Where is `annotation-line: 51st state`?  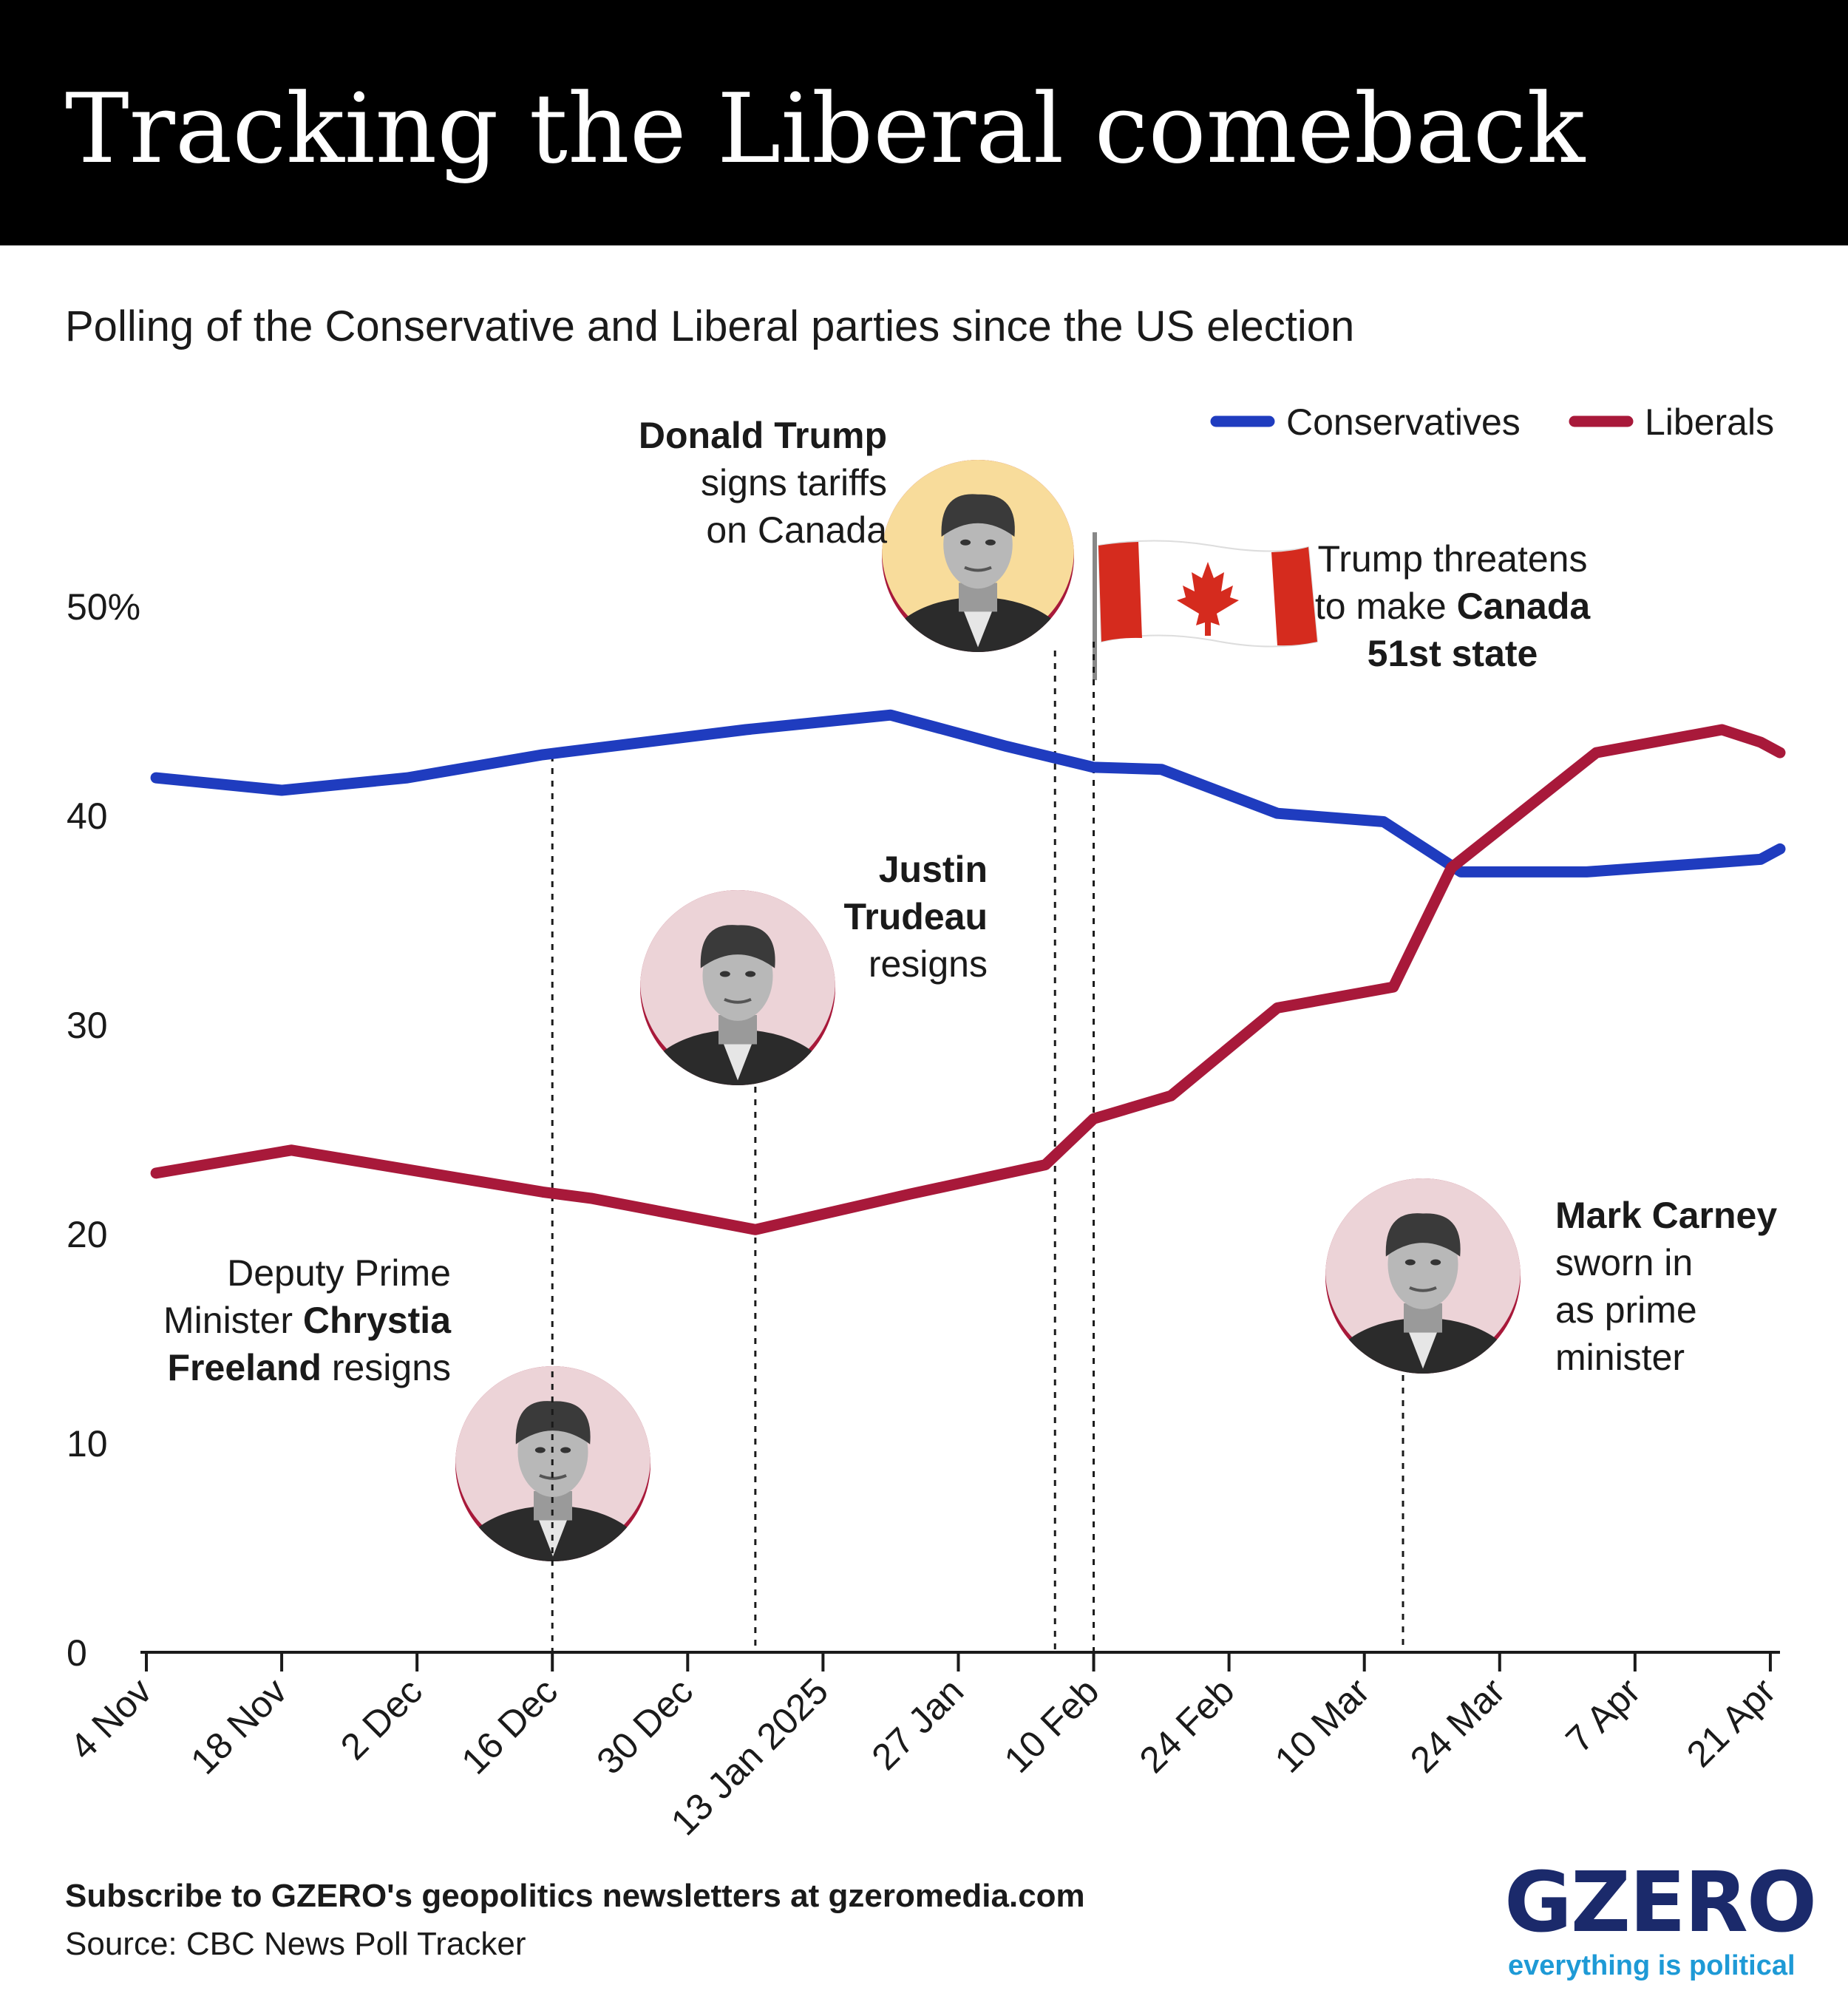
annotation-line: 51st state is located at coordinates (1452, 653).